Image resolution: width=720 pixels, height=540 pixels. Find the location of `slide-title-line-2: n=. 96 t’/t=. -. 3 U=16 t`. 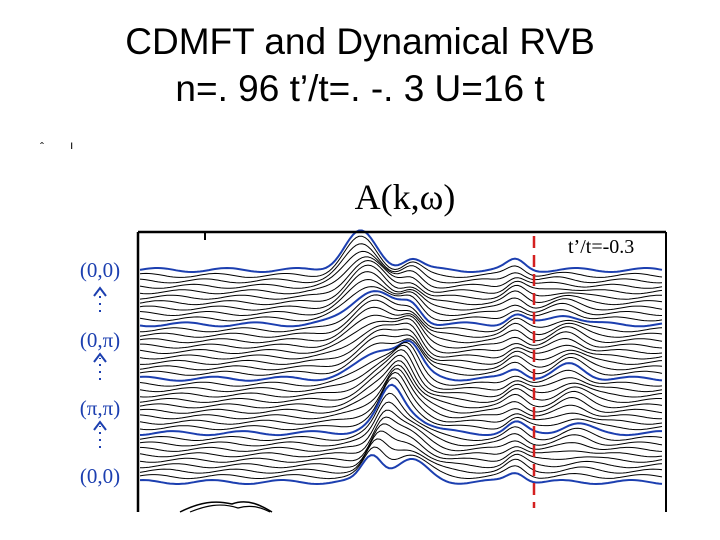

slide-title-line-2: n=. 96 t’/t=. -. 3 U=16 t is located at coordinates (360, 88).